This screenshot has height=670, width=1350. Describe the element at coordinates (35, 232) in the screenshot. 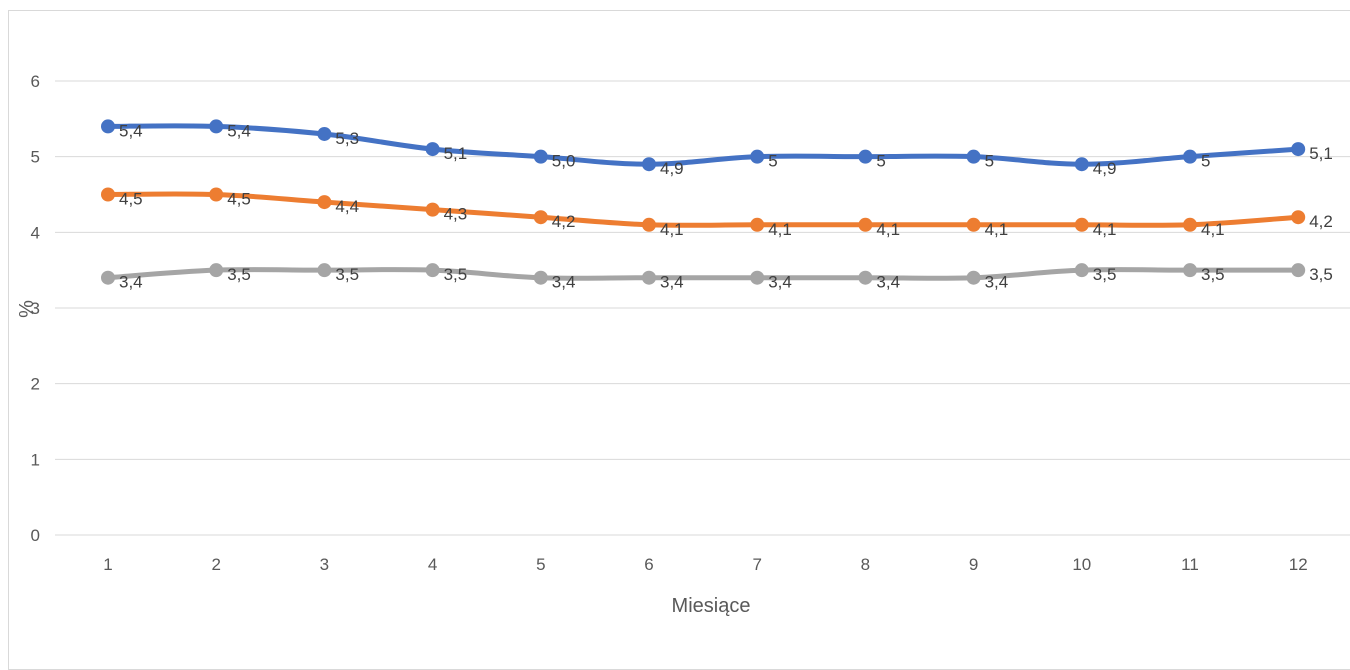

I see `y-tick-label: 4` at that location.